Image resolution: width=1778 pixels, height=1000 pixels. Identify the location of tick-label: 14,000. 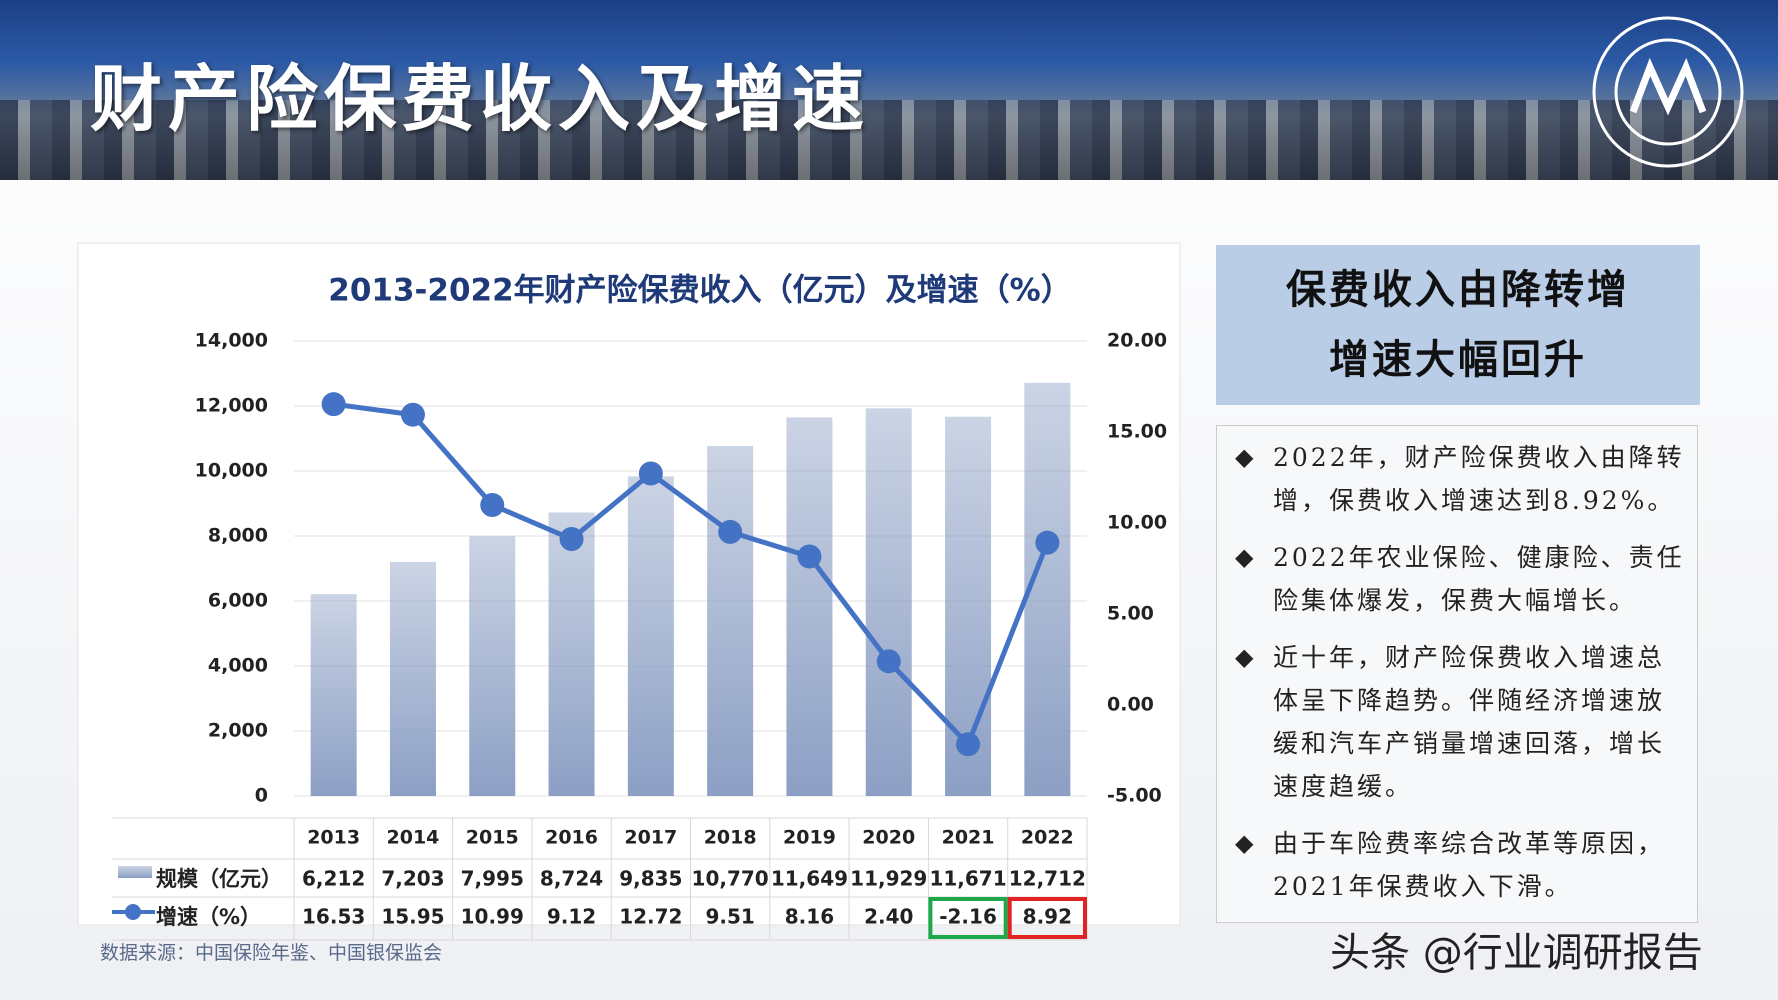
(231, 341).